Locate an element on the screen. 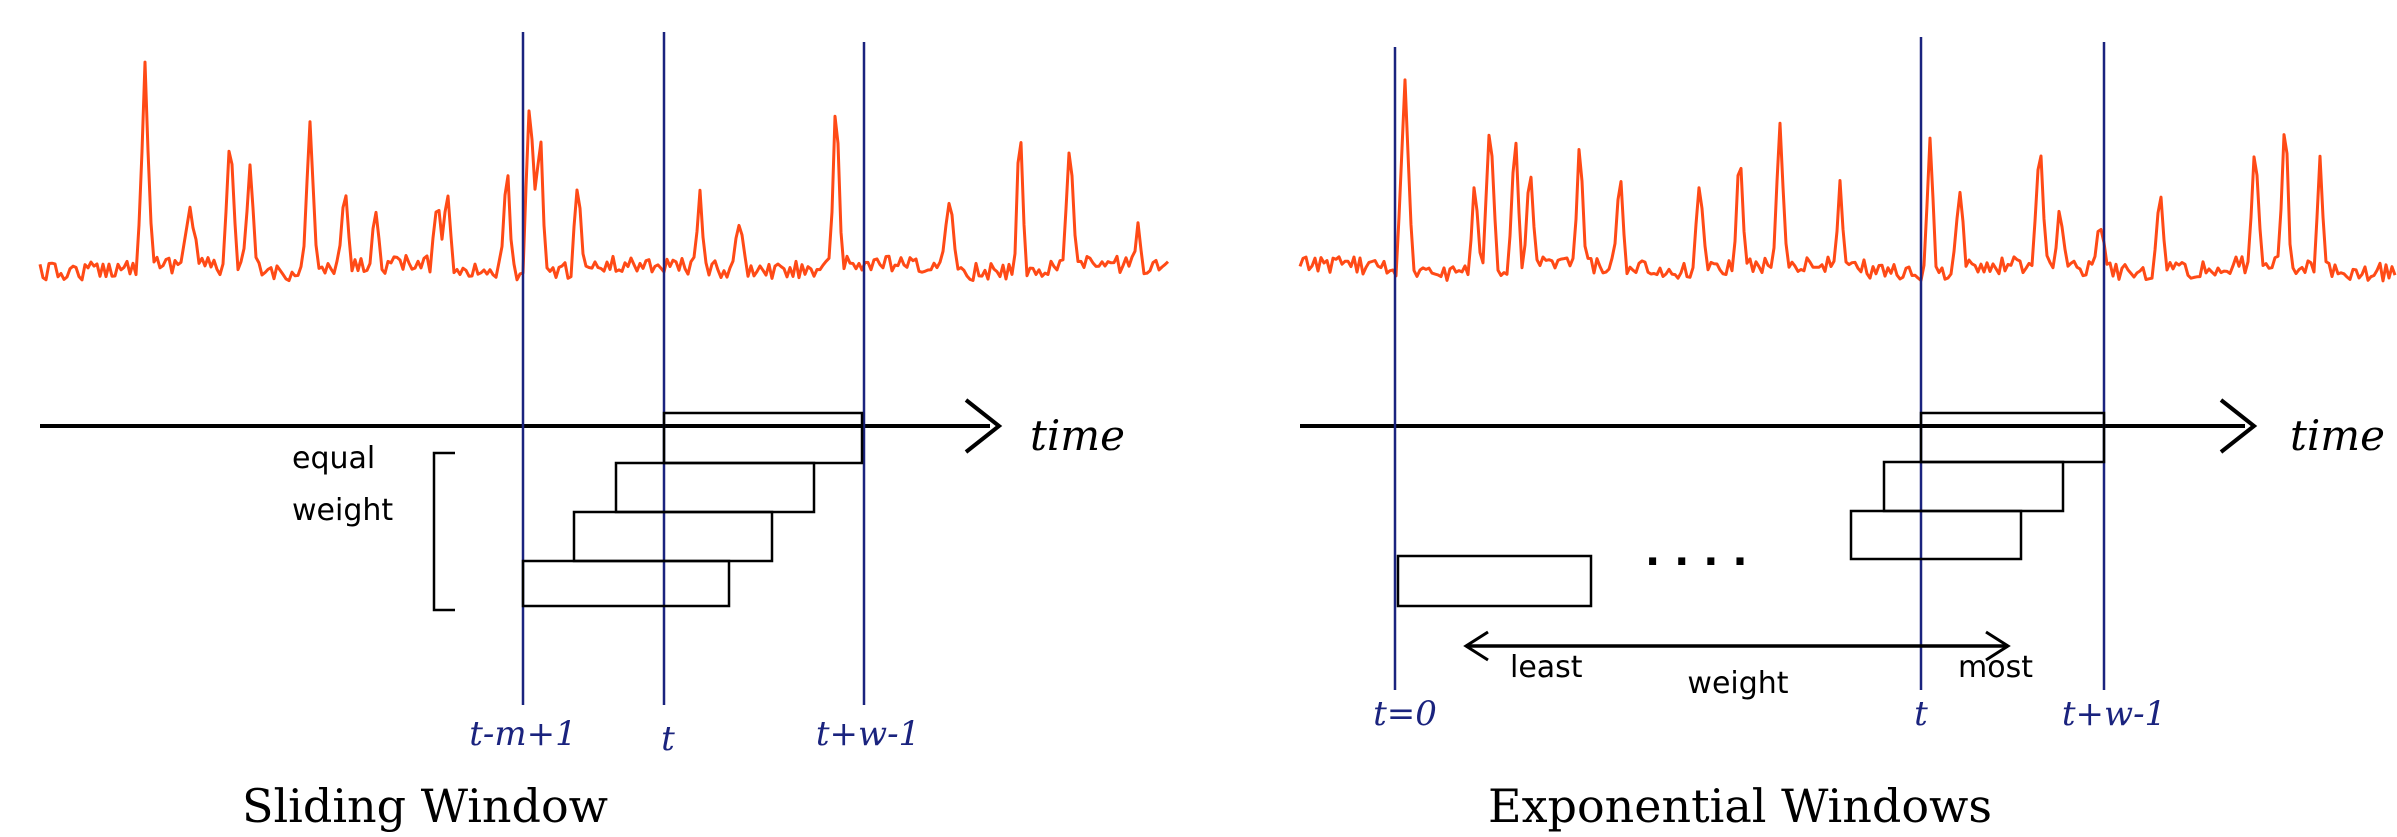 Image resolution: width=2397 pixels, height=837 pixels. bracket-label-line2: weight is located at coordinates (342, 510).